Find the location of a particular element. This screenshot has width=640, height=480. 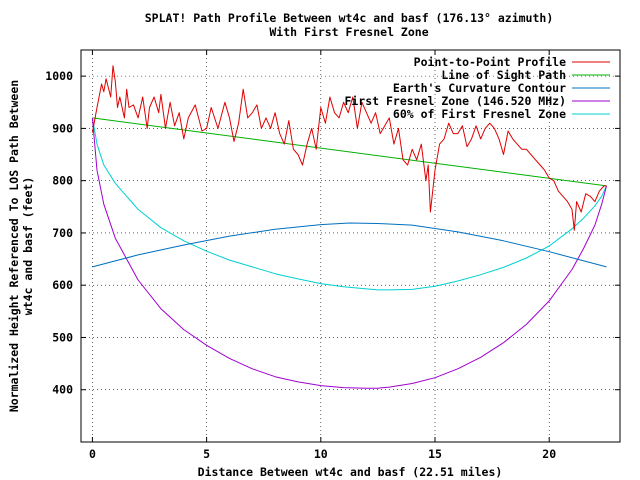

y-tick-label: 400 is located at coordinates (62, 390).